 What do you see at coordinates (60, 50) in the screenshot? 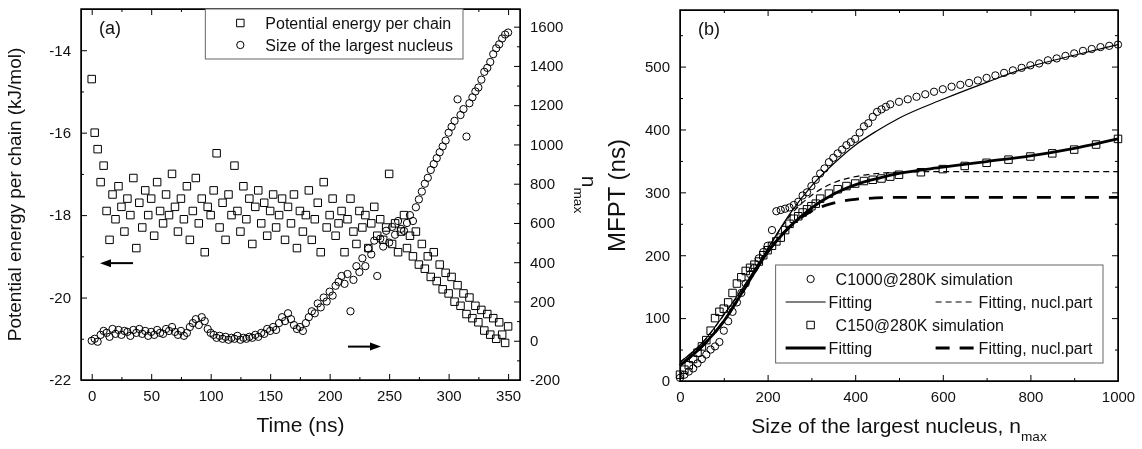
I see `y-tick-label: -14` at bounding box center [60, 50].